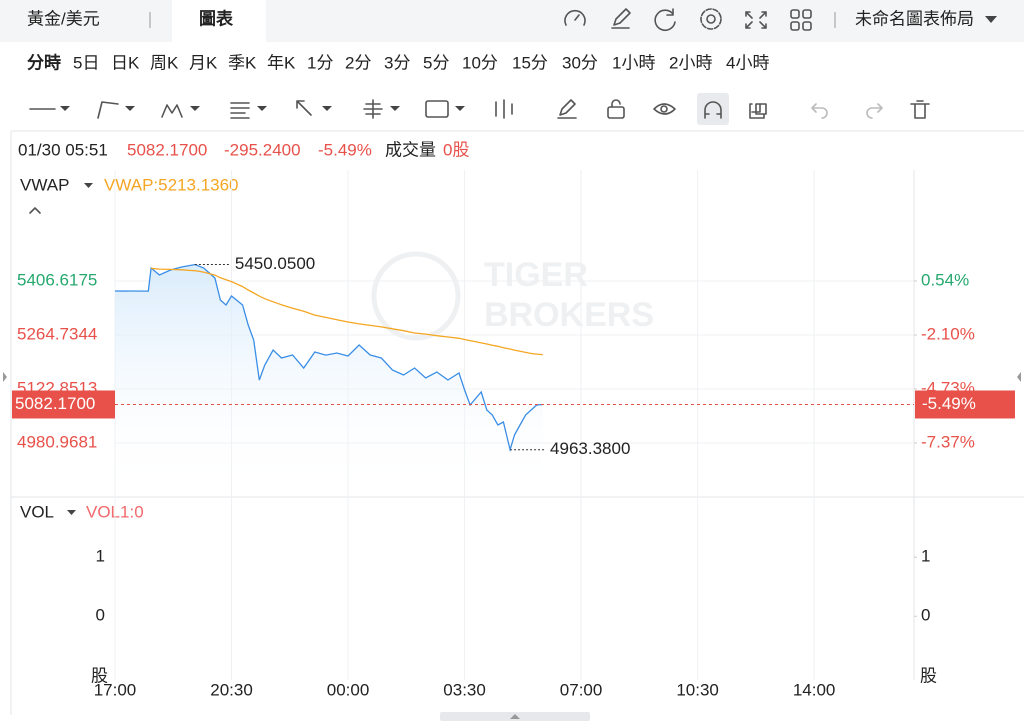 The width and height of the screenshot is (1024, 721). Describe the element at coordinates (697, 689) in the screenshot. I see `x-tick-label: 10:30` at that location.